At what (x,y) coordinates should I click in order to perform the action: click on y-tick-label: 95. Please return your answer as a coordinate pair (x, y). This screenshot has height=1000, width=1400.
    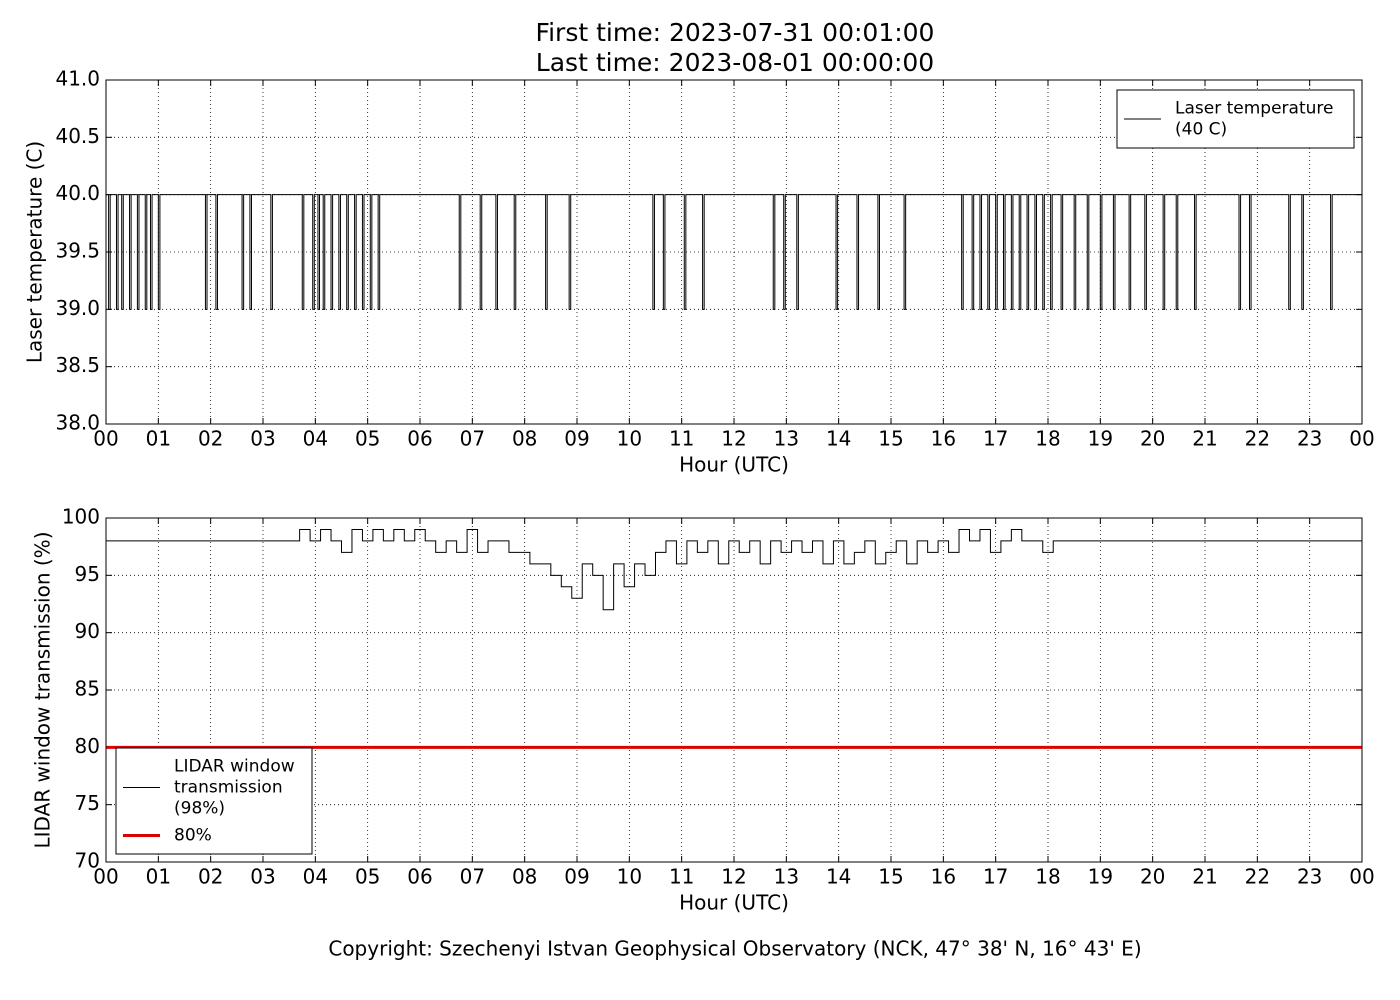
    Looking at the image, I should click on (87, 574).